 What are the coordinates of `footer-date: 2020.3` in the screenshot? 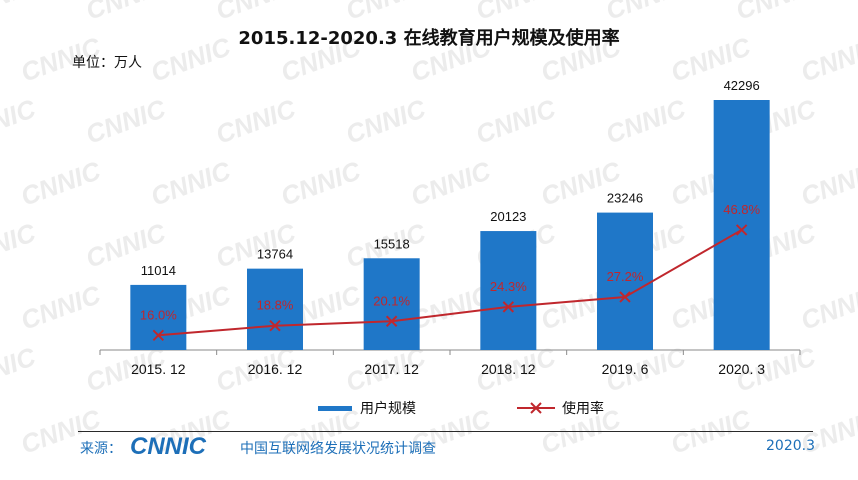 It's located at (790, 446).